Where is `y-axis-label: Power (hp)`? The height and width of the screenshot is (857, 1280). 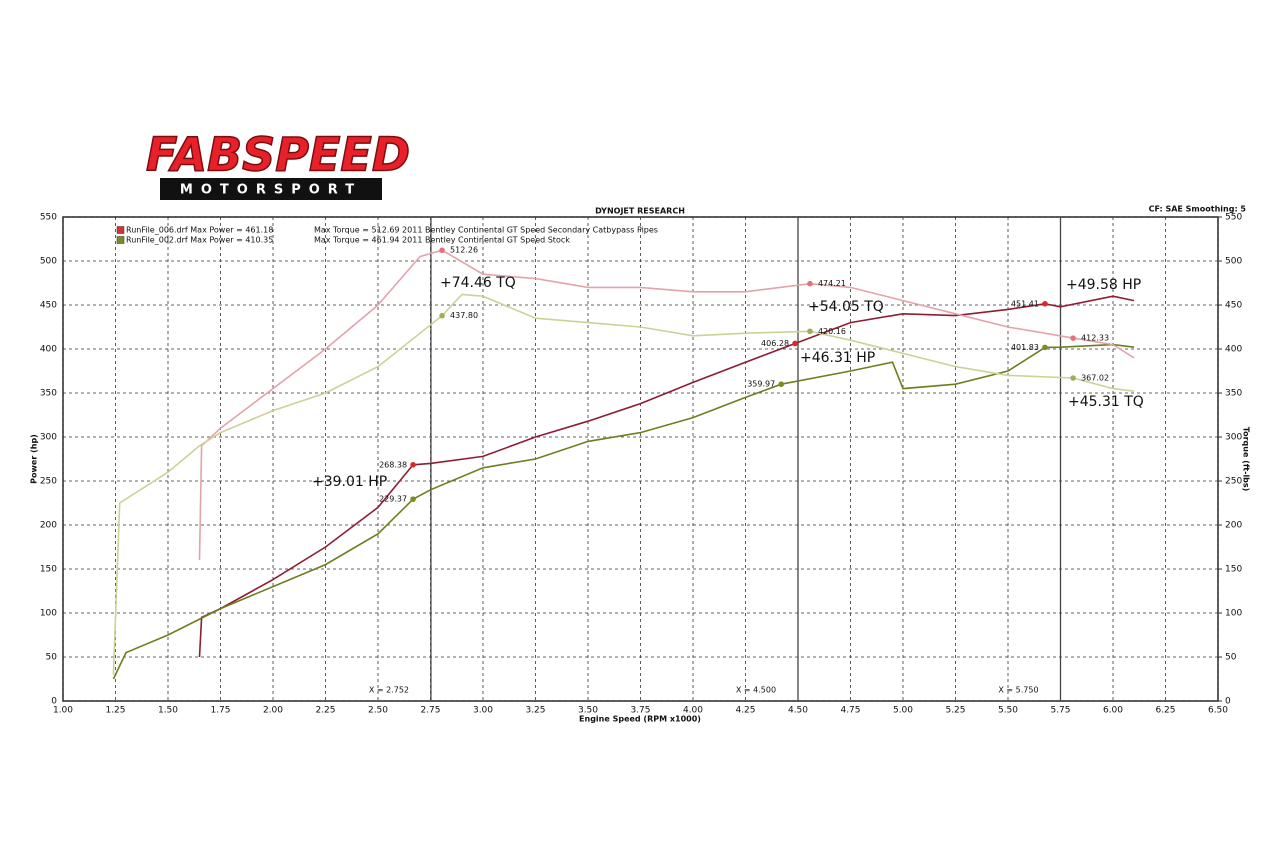
y-axis-label: Power (hp) is located at coordinates (34, 459).